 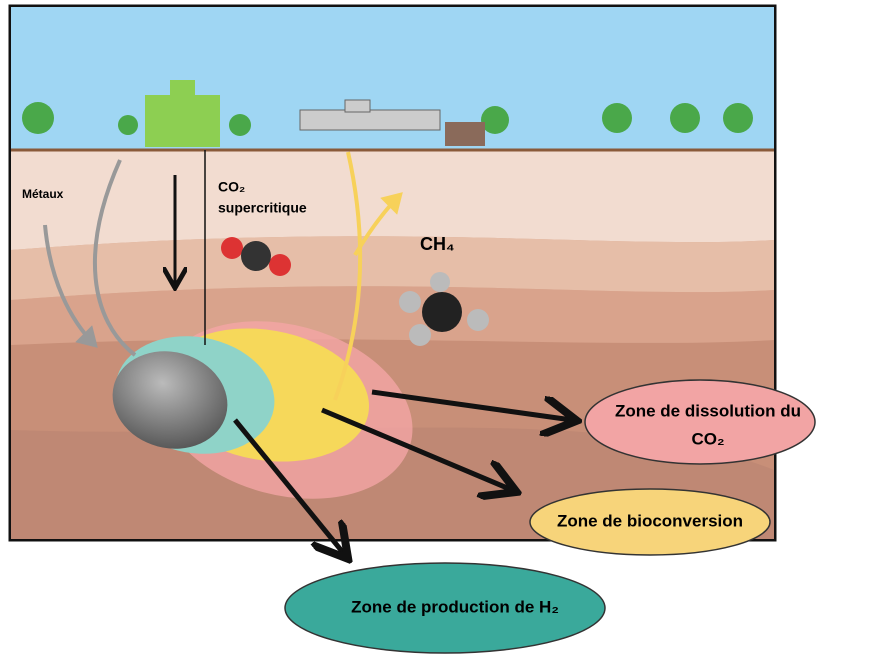 I want to click on zone-label: Zone de production de H₂, so click(x=455, y=606).